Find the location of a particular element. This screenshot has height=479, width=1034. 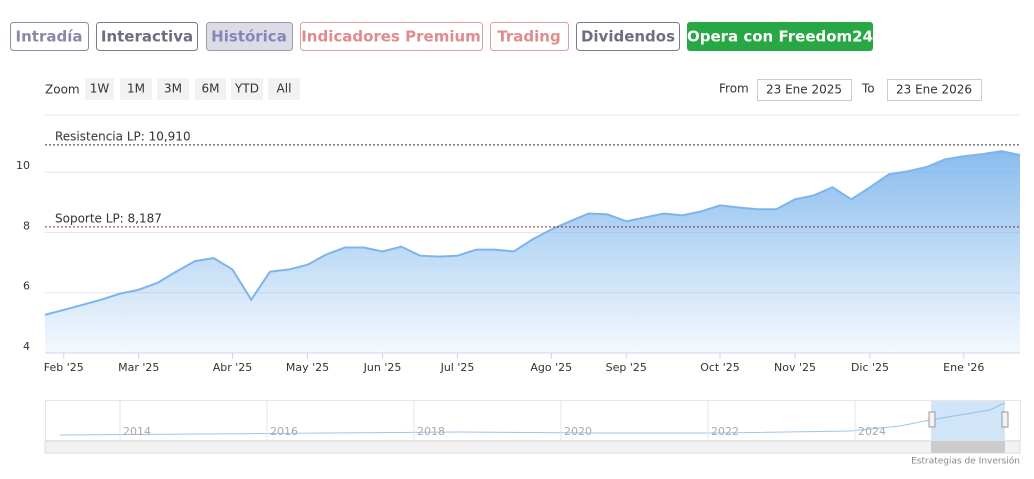

navigator-year: 2020 is located at coordinates (578, 431).